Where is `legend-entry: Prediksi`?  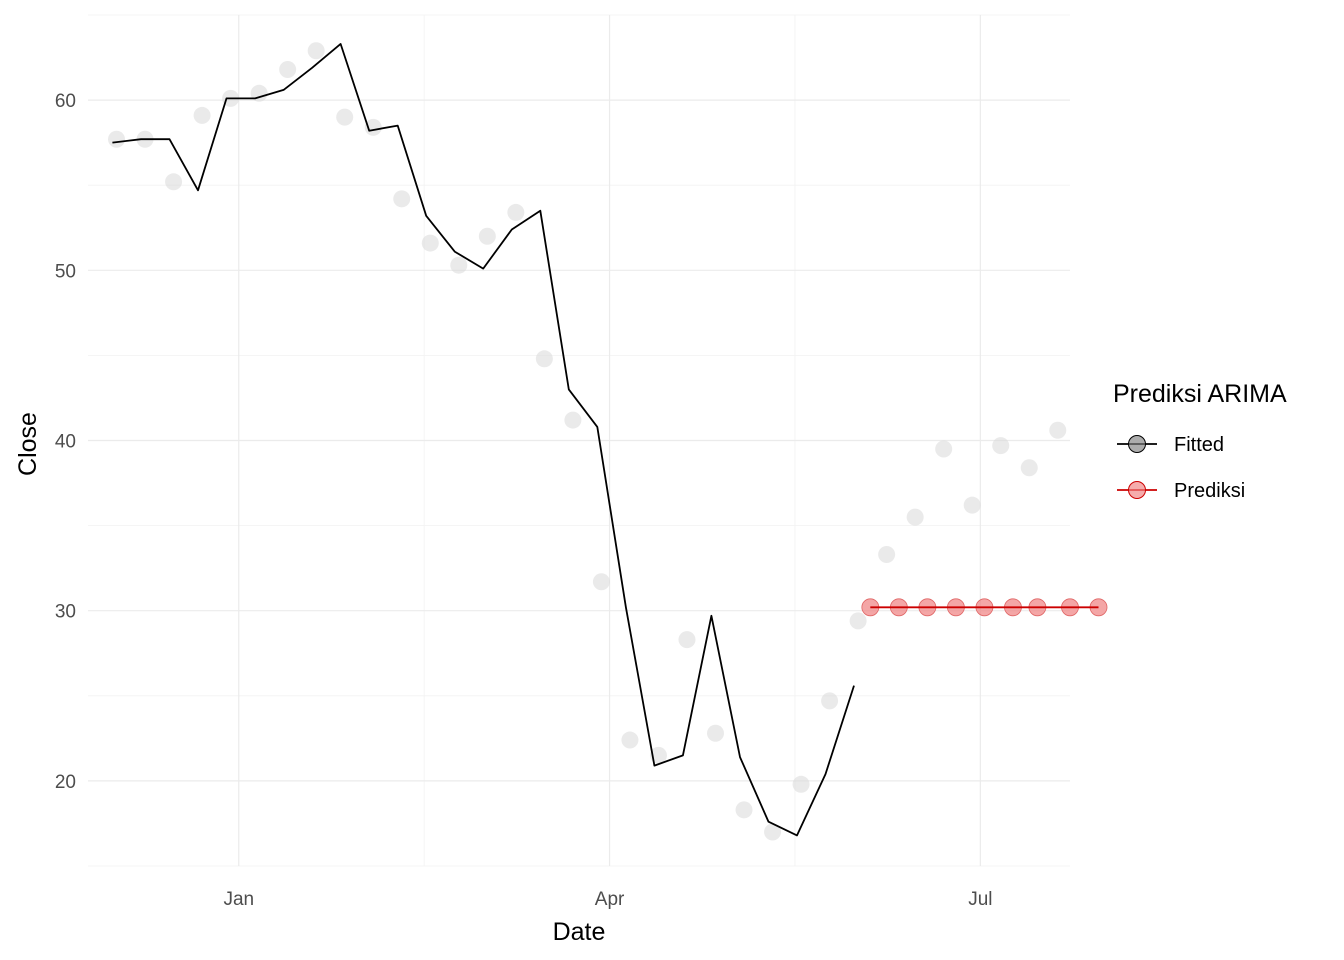 legend-entry: Prediksi is located at coordinates (1181, 491).